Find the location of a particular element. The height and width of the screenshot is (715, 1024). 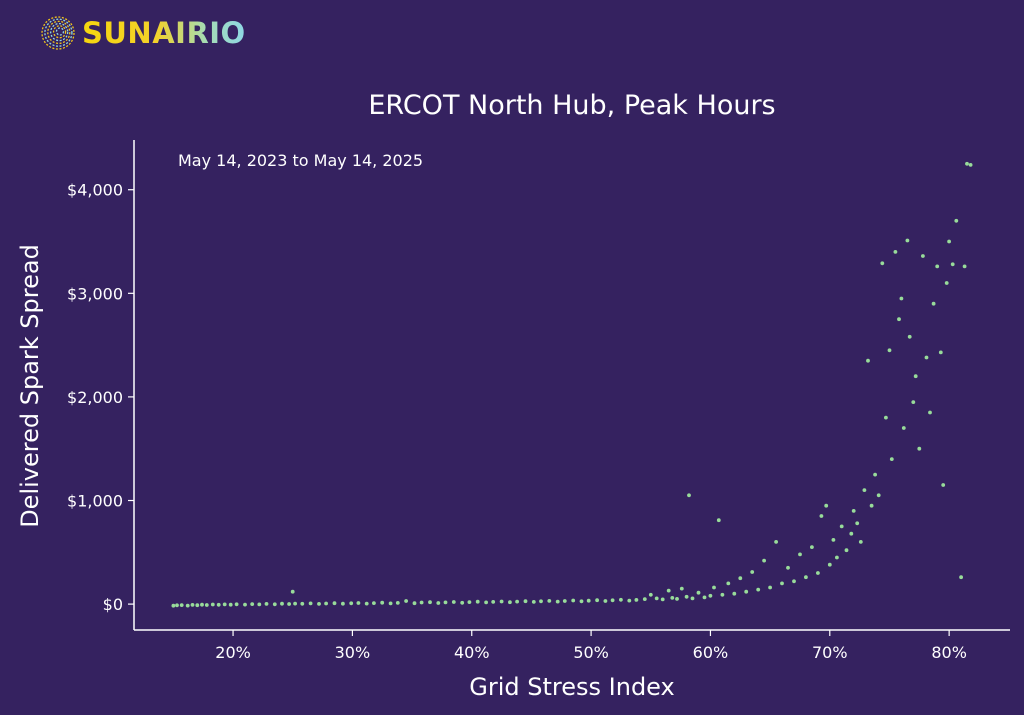

x-tick-label: 80% is located at coordinates (949, 652).